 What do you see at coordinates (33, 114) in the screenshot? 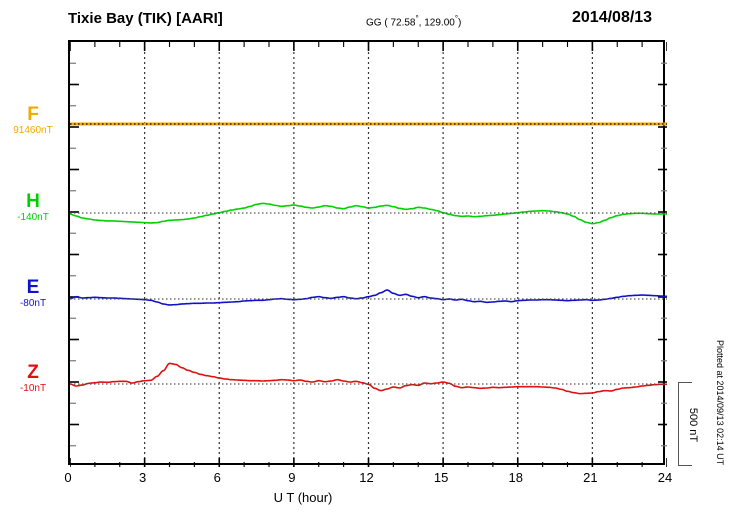
I see `component-letter-f: F` at bounding box center [33, 114].